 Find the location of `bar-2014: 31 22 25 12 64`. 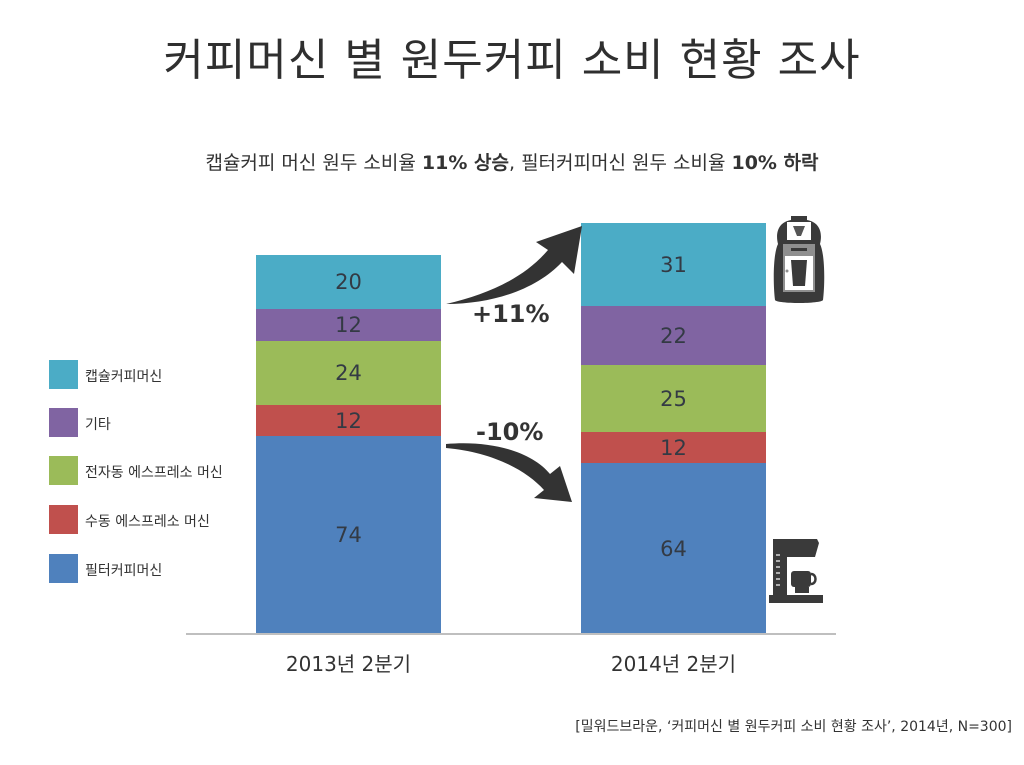

bar-2014: 31 22 25 12 64 is located at coordinates (673, 428).